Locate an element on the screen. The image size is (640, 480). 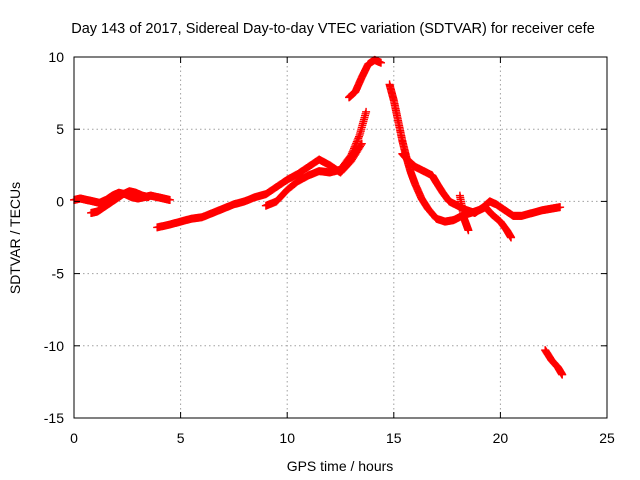
series-track-c is located at coordinates (259, 185).